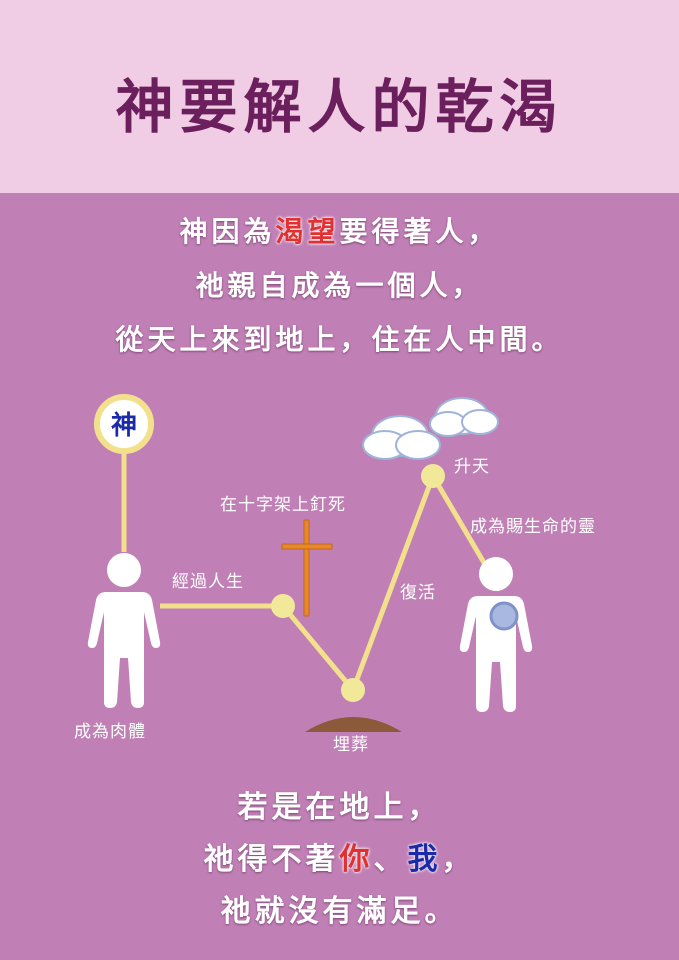  What do you see at coordinates (472, 467) in the screenshot?
I see `label-ascension: 升天` at bounding box center [472, 467].